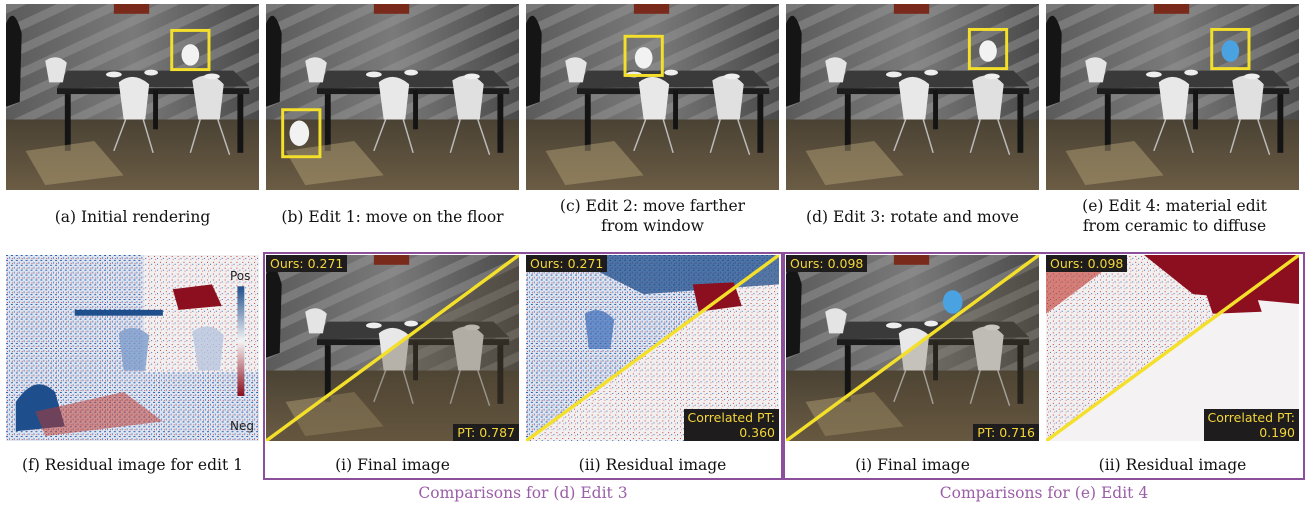  I want to click on edit-3-residual-correlated-pt-score: Correlated PT: 0.360, so click(731, 425).